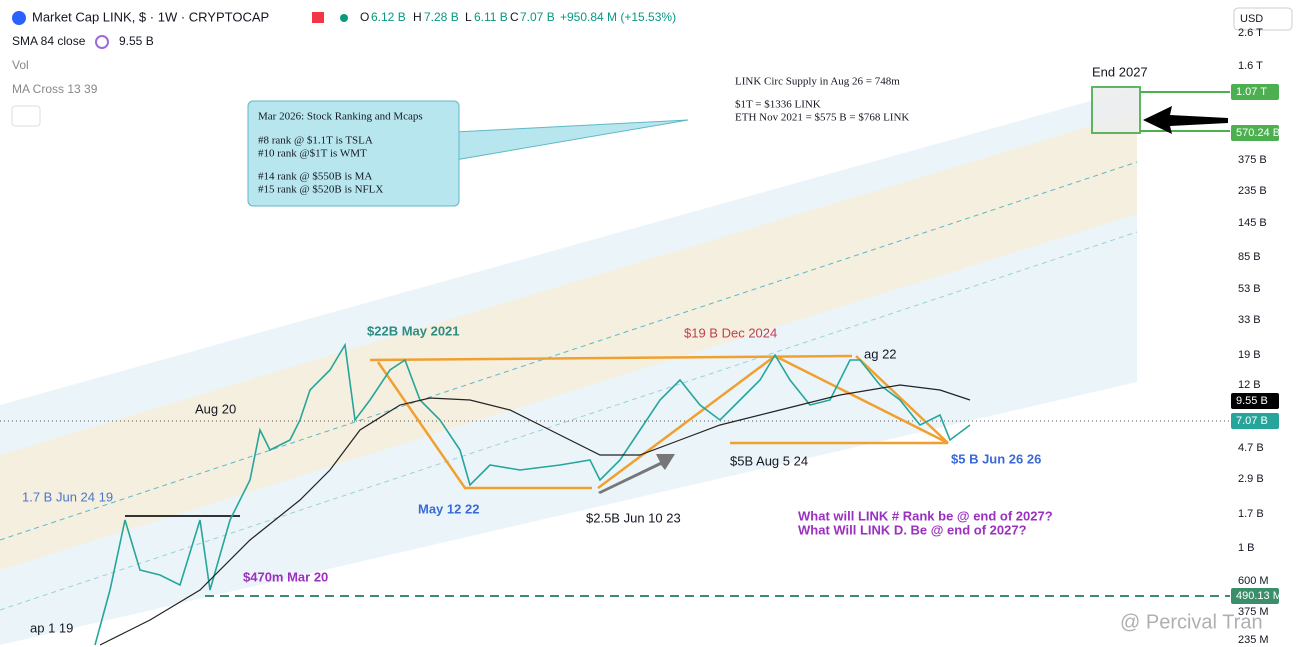 The width and height of the screenshot is (1299, 647). Describe the element at coordinates (1253, 612) in the screenshot. I see `axis-label: 375 M` at that location.